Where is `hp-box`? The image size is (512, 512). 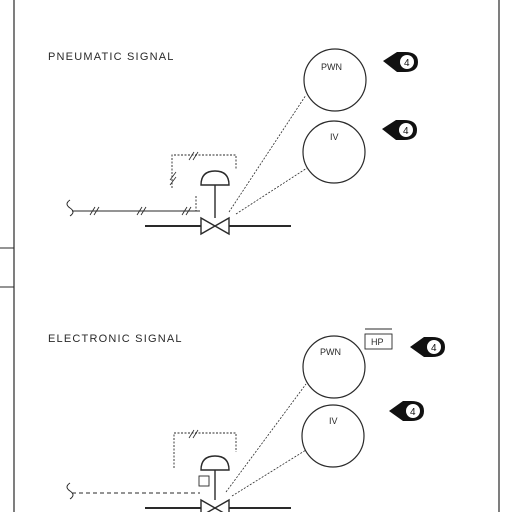
hp-box is located at coordinates (378, 341).